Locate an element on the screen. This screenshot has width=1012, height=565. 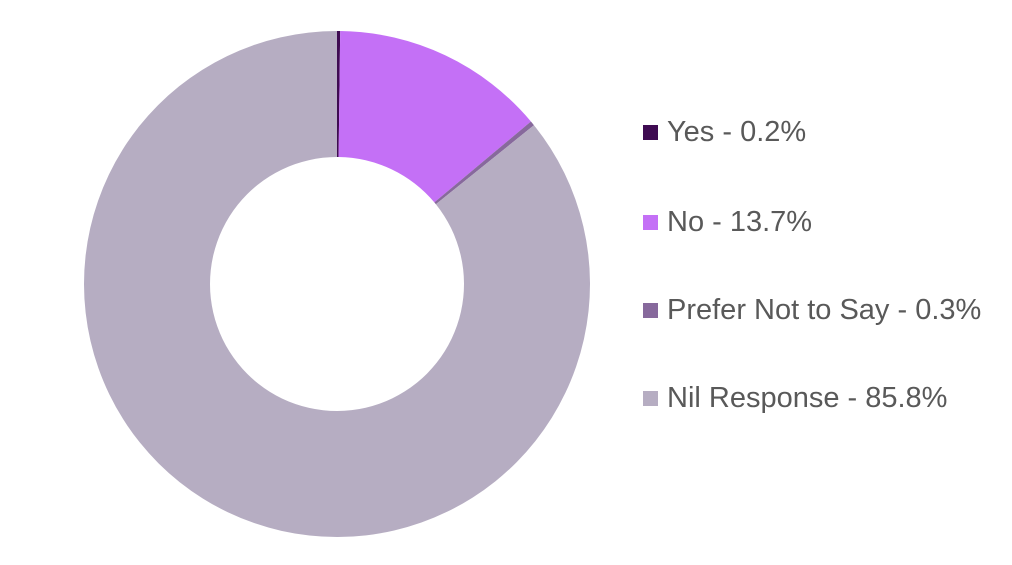
legend-item: Nil Response - 85.8% is located at coordinates (795, 398).